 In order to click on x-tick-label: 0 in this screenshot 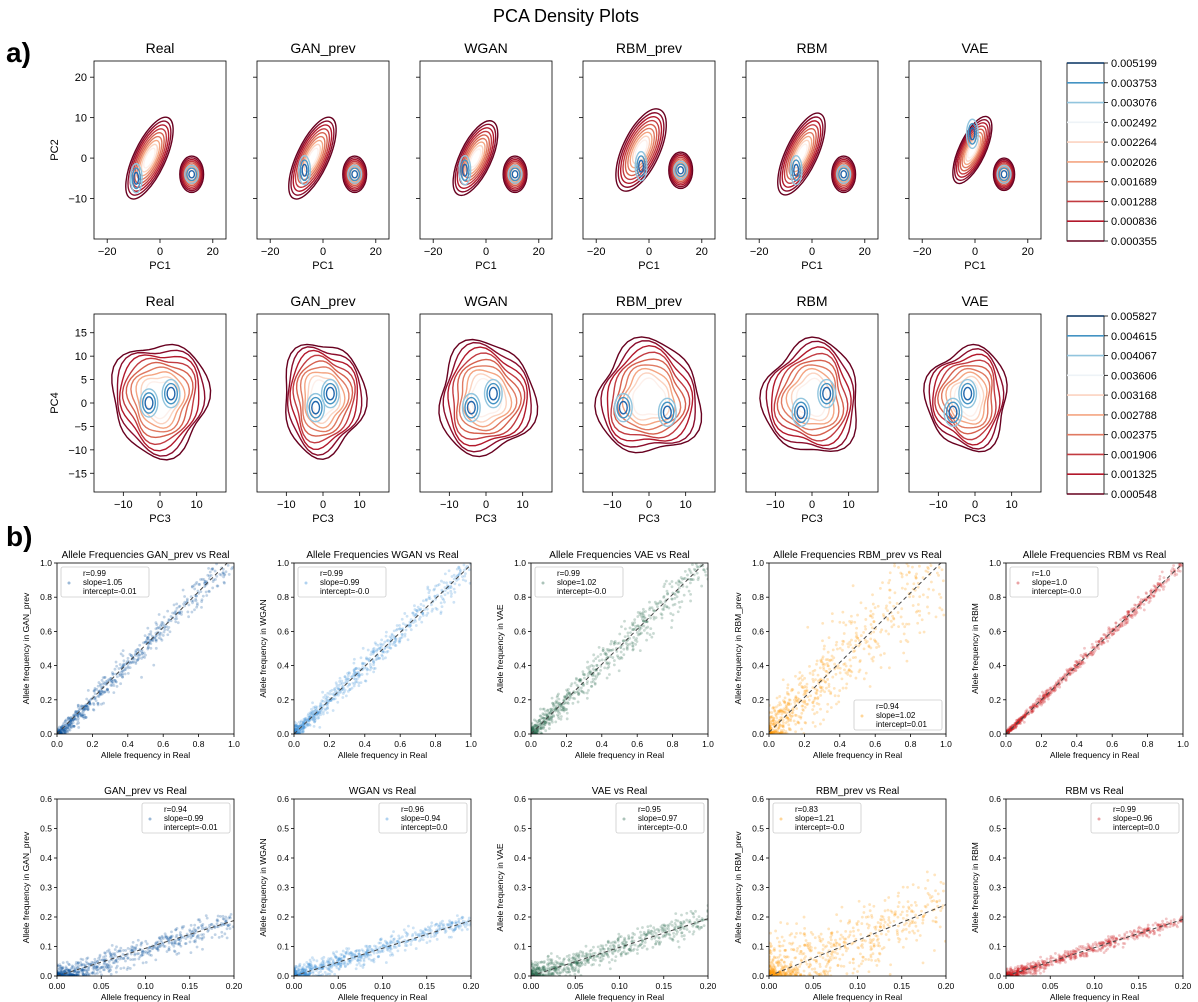, I will do `click(812, 252)`.